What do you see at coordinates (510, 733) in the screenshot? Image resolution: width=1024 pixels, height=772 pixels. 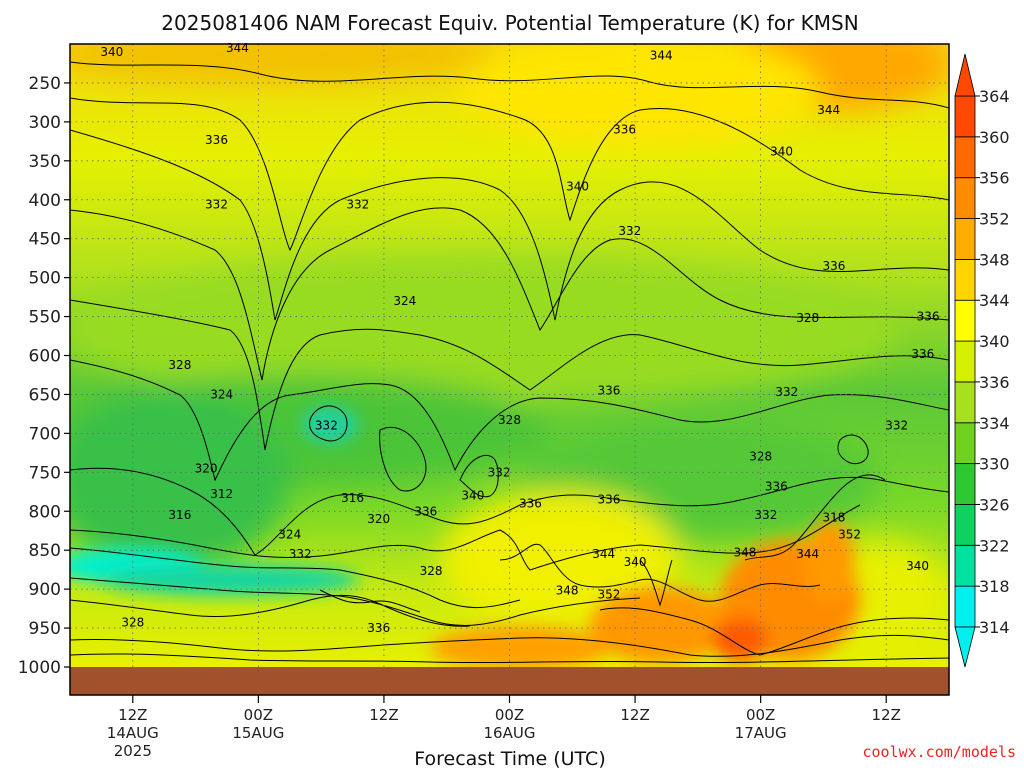 I see `x-tick-label: 16AUG` at bounding box center [510, 733].